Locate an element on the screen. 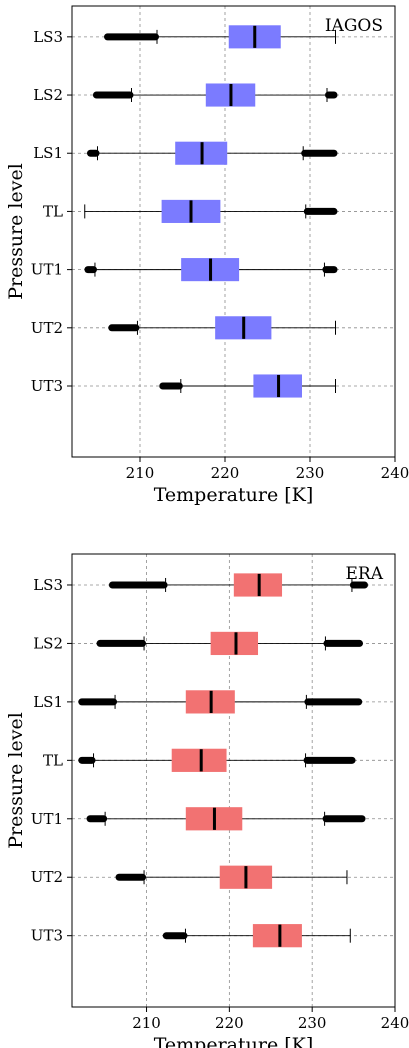 The width and height of the screenshot is (409, 1048). panel-title: IAGOS is located at coordinates (354, 26).